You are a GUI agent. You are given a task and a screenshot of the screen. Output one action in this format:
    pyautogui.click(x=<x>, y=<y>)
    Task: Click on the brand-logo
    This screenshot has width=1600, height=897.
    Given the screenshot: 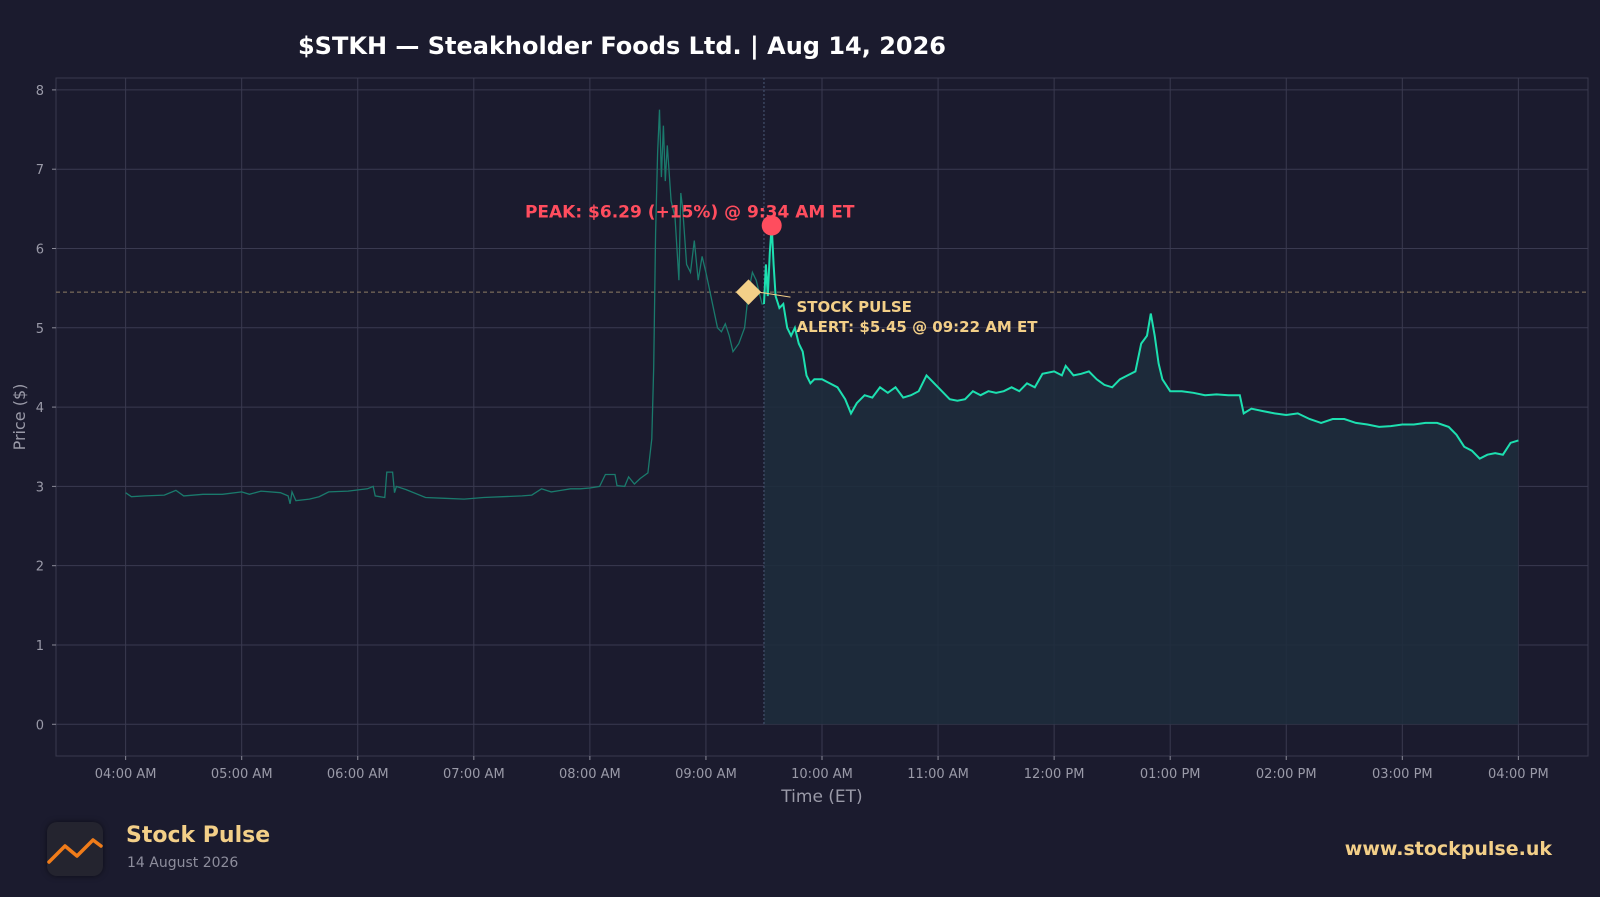 What is the action you would take?
    pyautogui.click(x=75, y=849)
    